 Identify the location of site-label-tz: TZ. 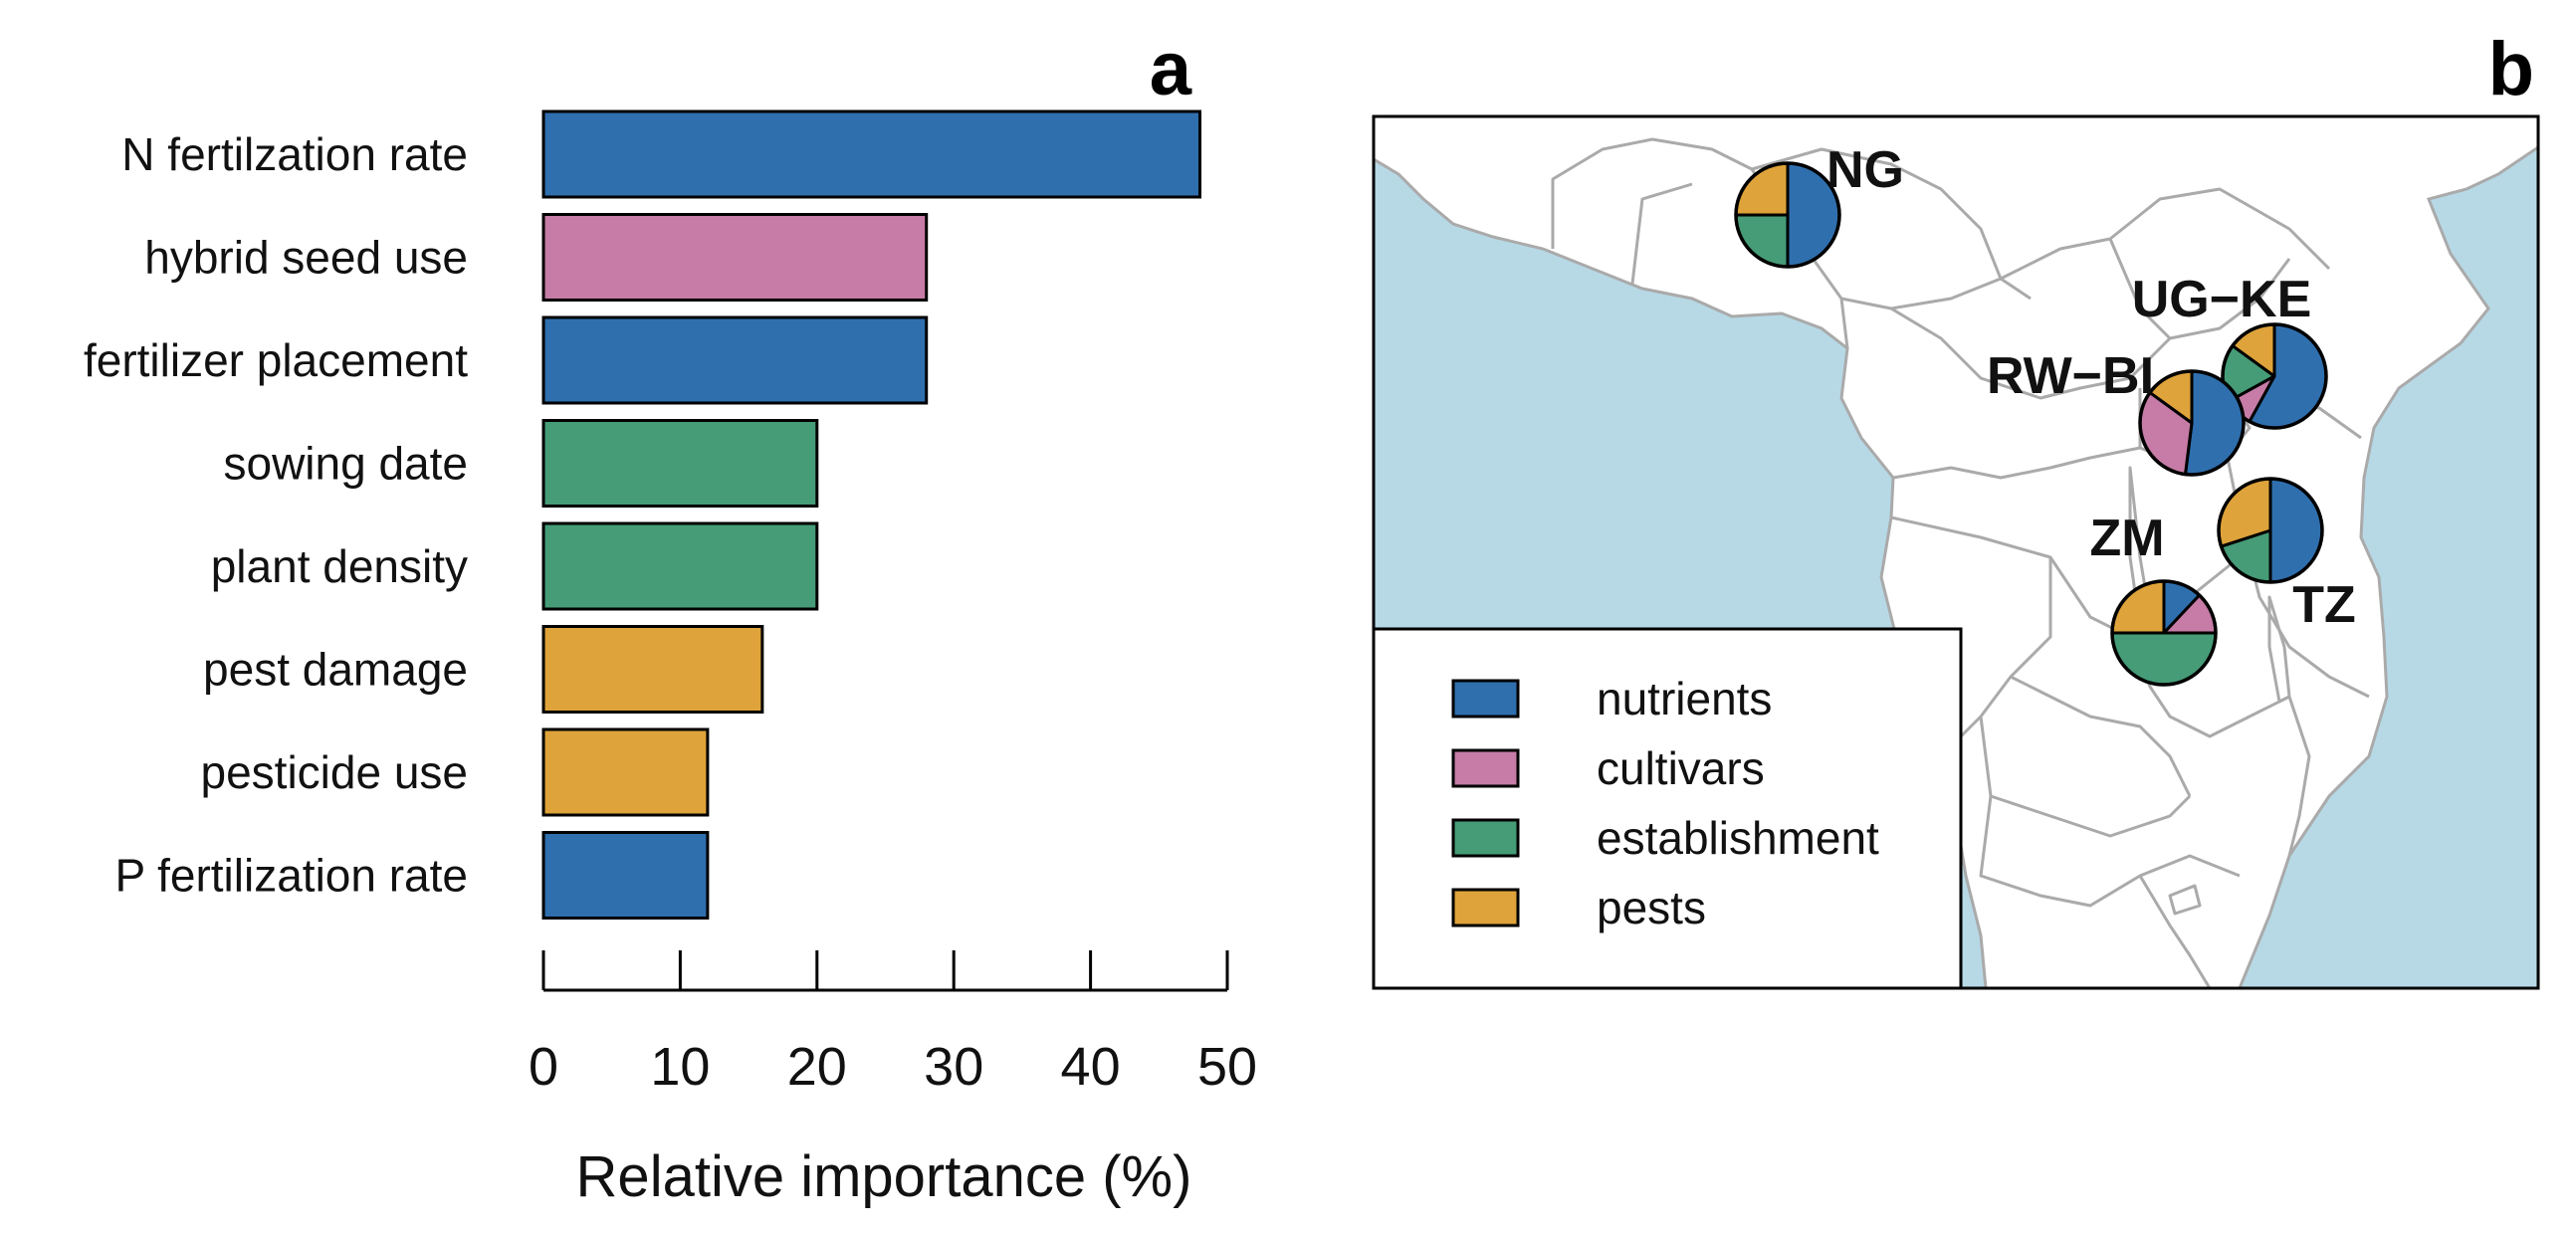
(2324, 605).